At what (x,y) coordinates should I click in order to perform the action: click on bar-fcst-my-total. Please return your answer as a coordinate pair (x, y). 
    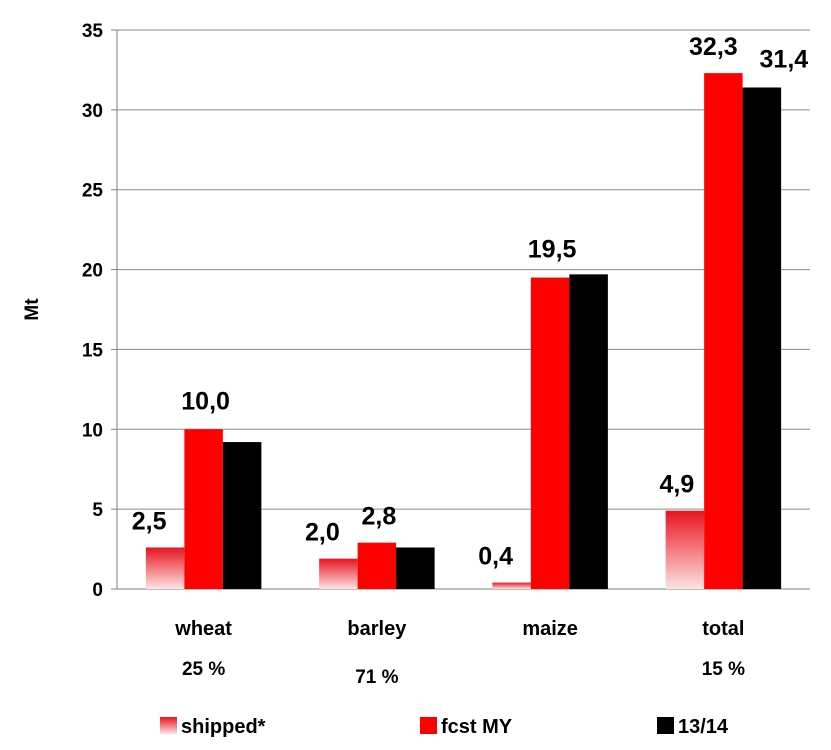
    Looking at the image, I should click on (723, 331).